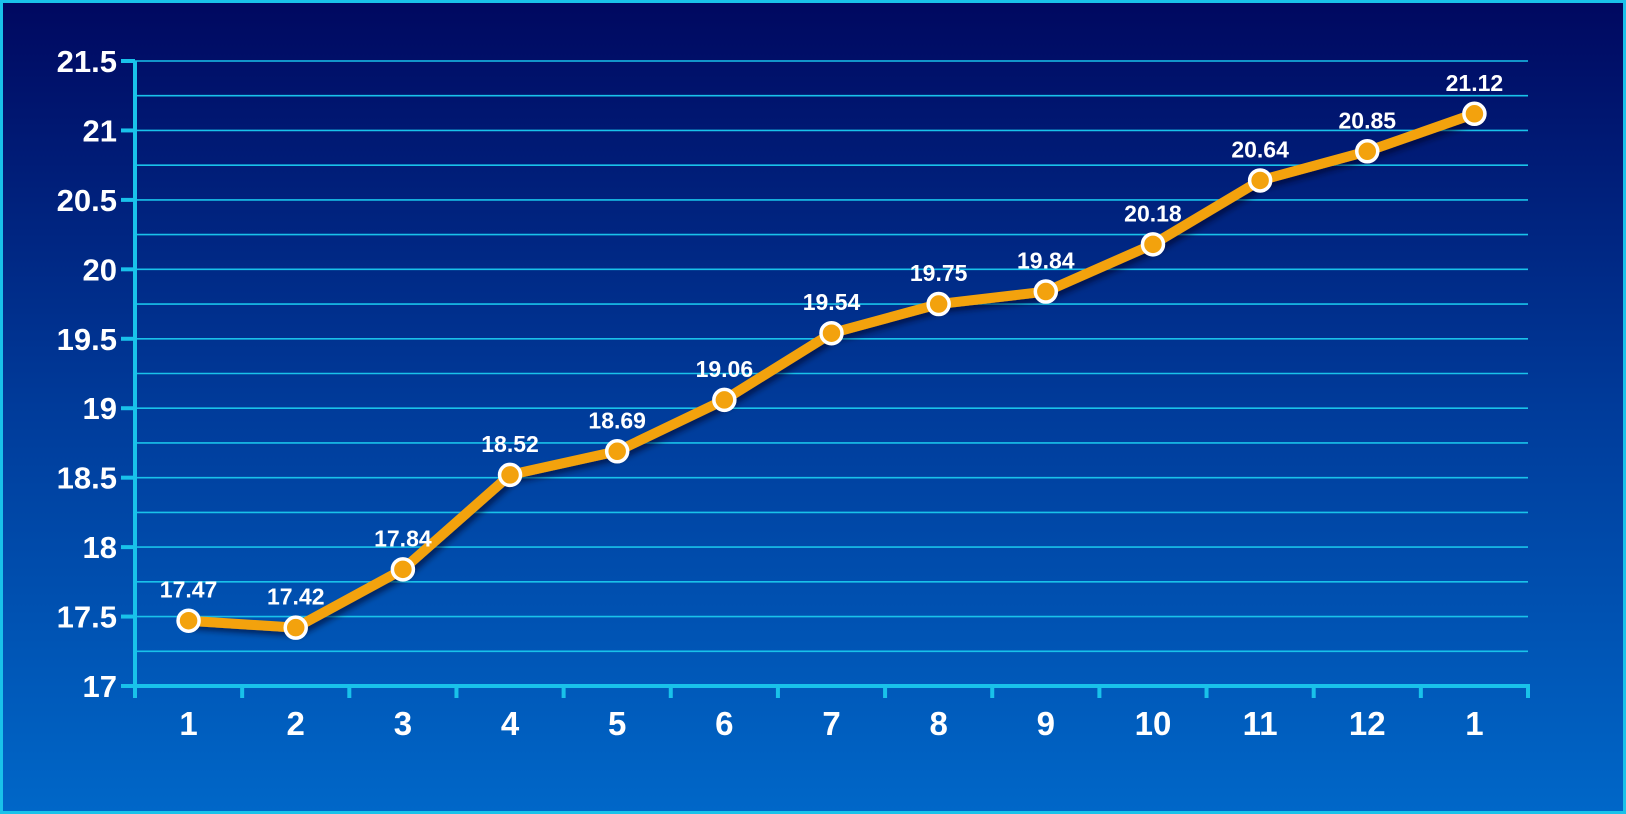 The image size is (1626, 814). What do you see at coordinates (403, 538) in the screenshot?
I see `data-label: 17.84` at bounding box center [403, 538].